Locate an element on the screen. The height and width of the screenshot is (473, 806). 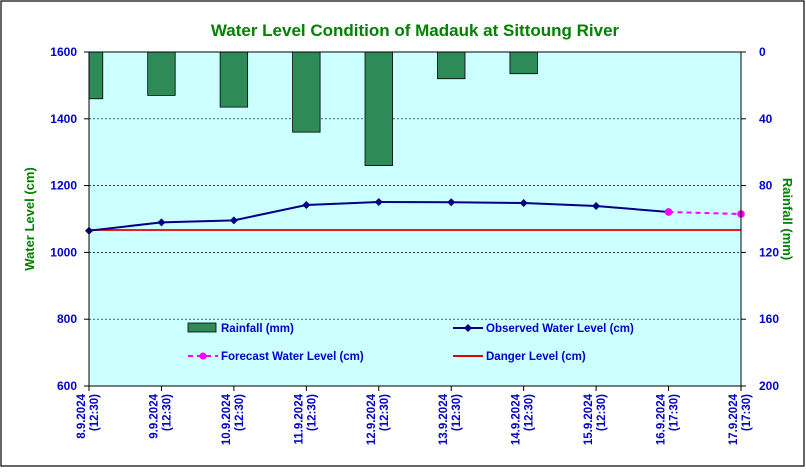
x-tick-date: 8.9.2024 is located at coordinates (82, 415).